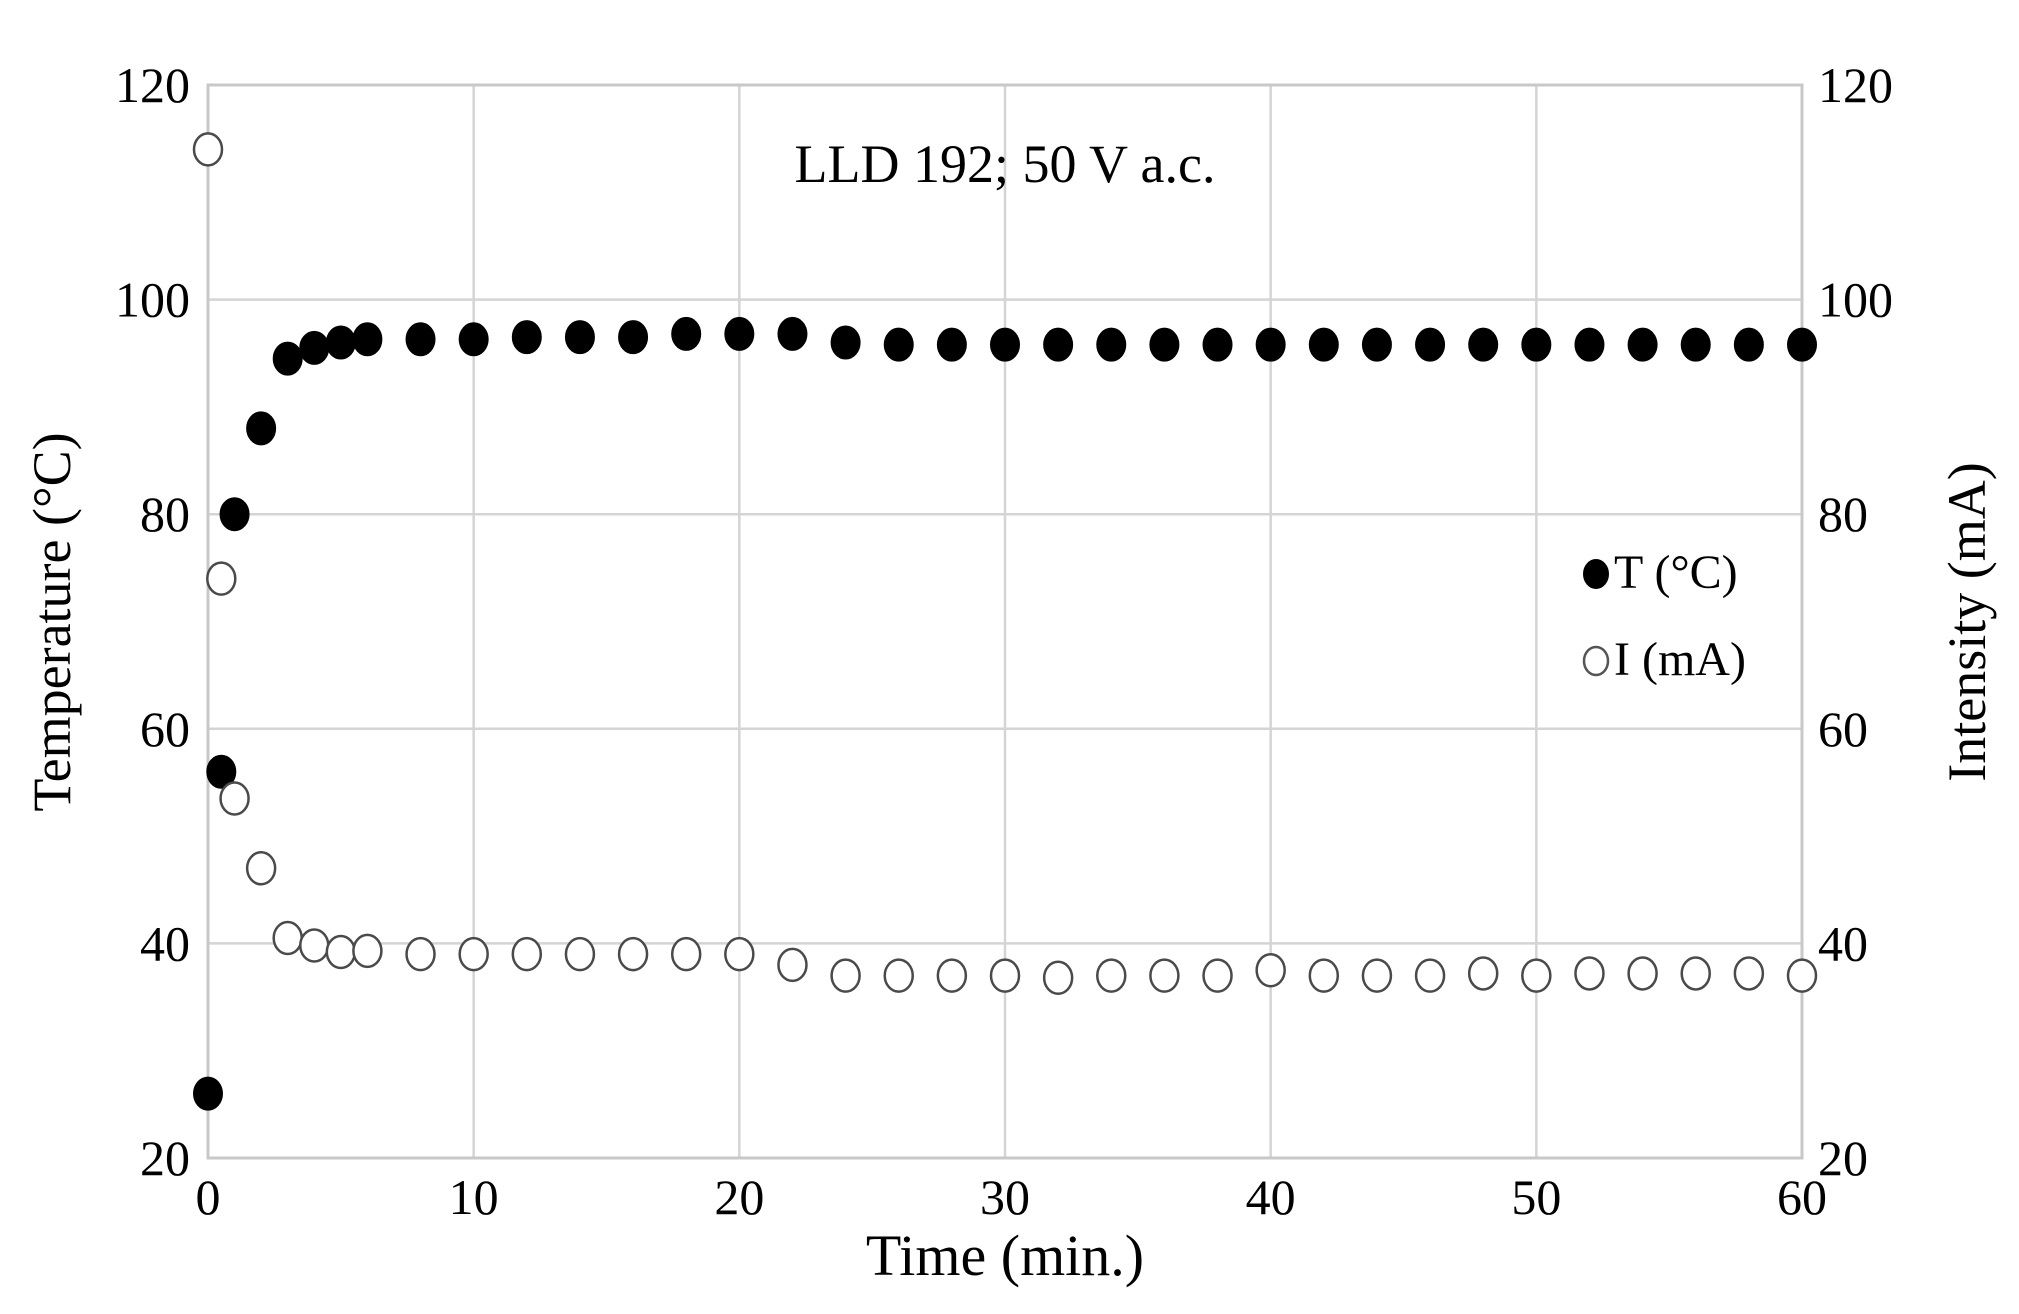 This screenshot has height=1314, width=2019. What do you see at coordinates (1843, 943) in the screenshot?
I see `y-right-tick-label: 40` at bounding box center [1843, 943].